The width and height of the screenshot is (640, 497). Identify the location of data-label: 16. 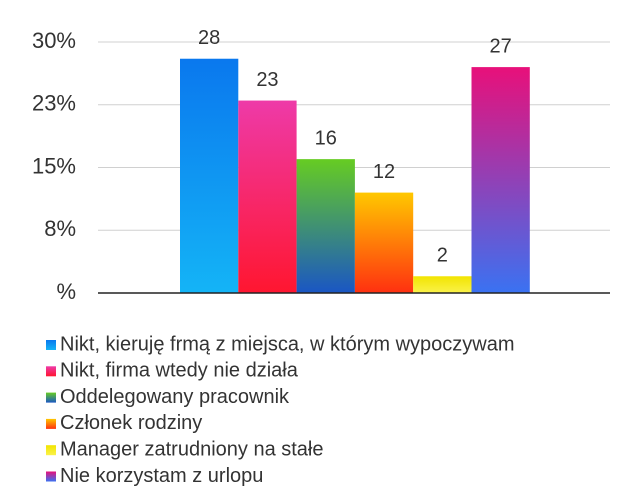
(326, 138).